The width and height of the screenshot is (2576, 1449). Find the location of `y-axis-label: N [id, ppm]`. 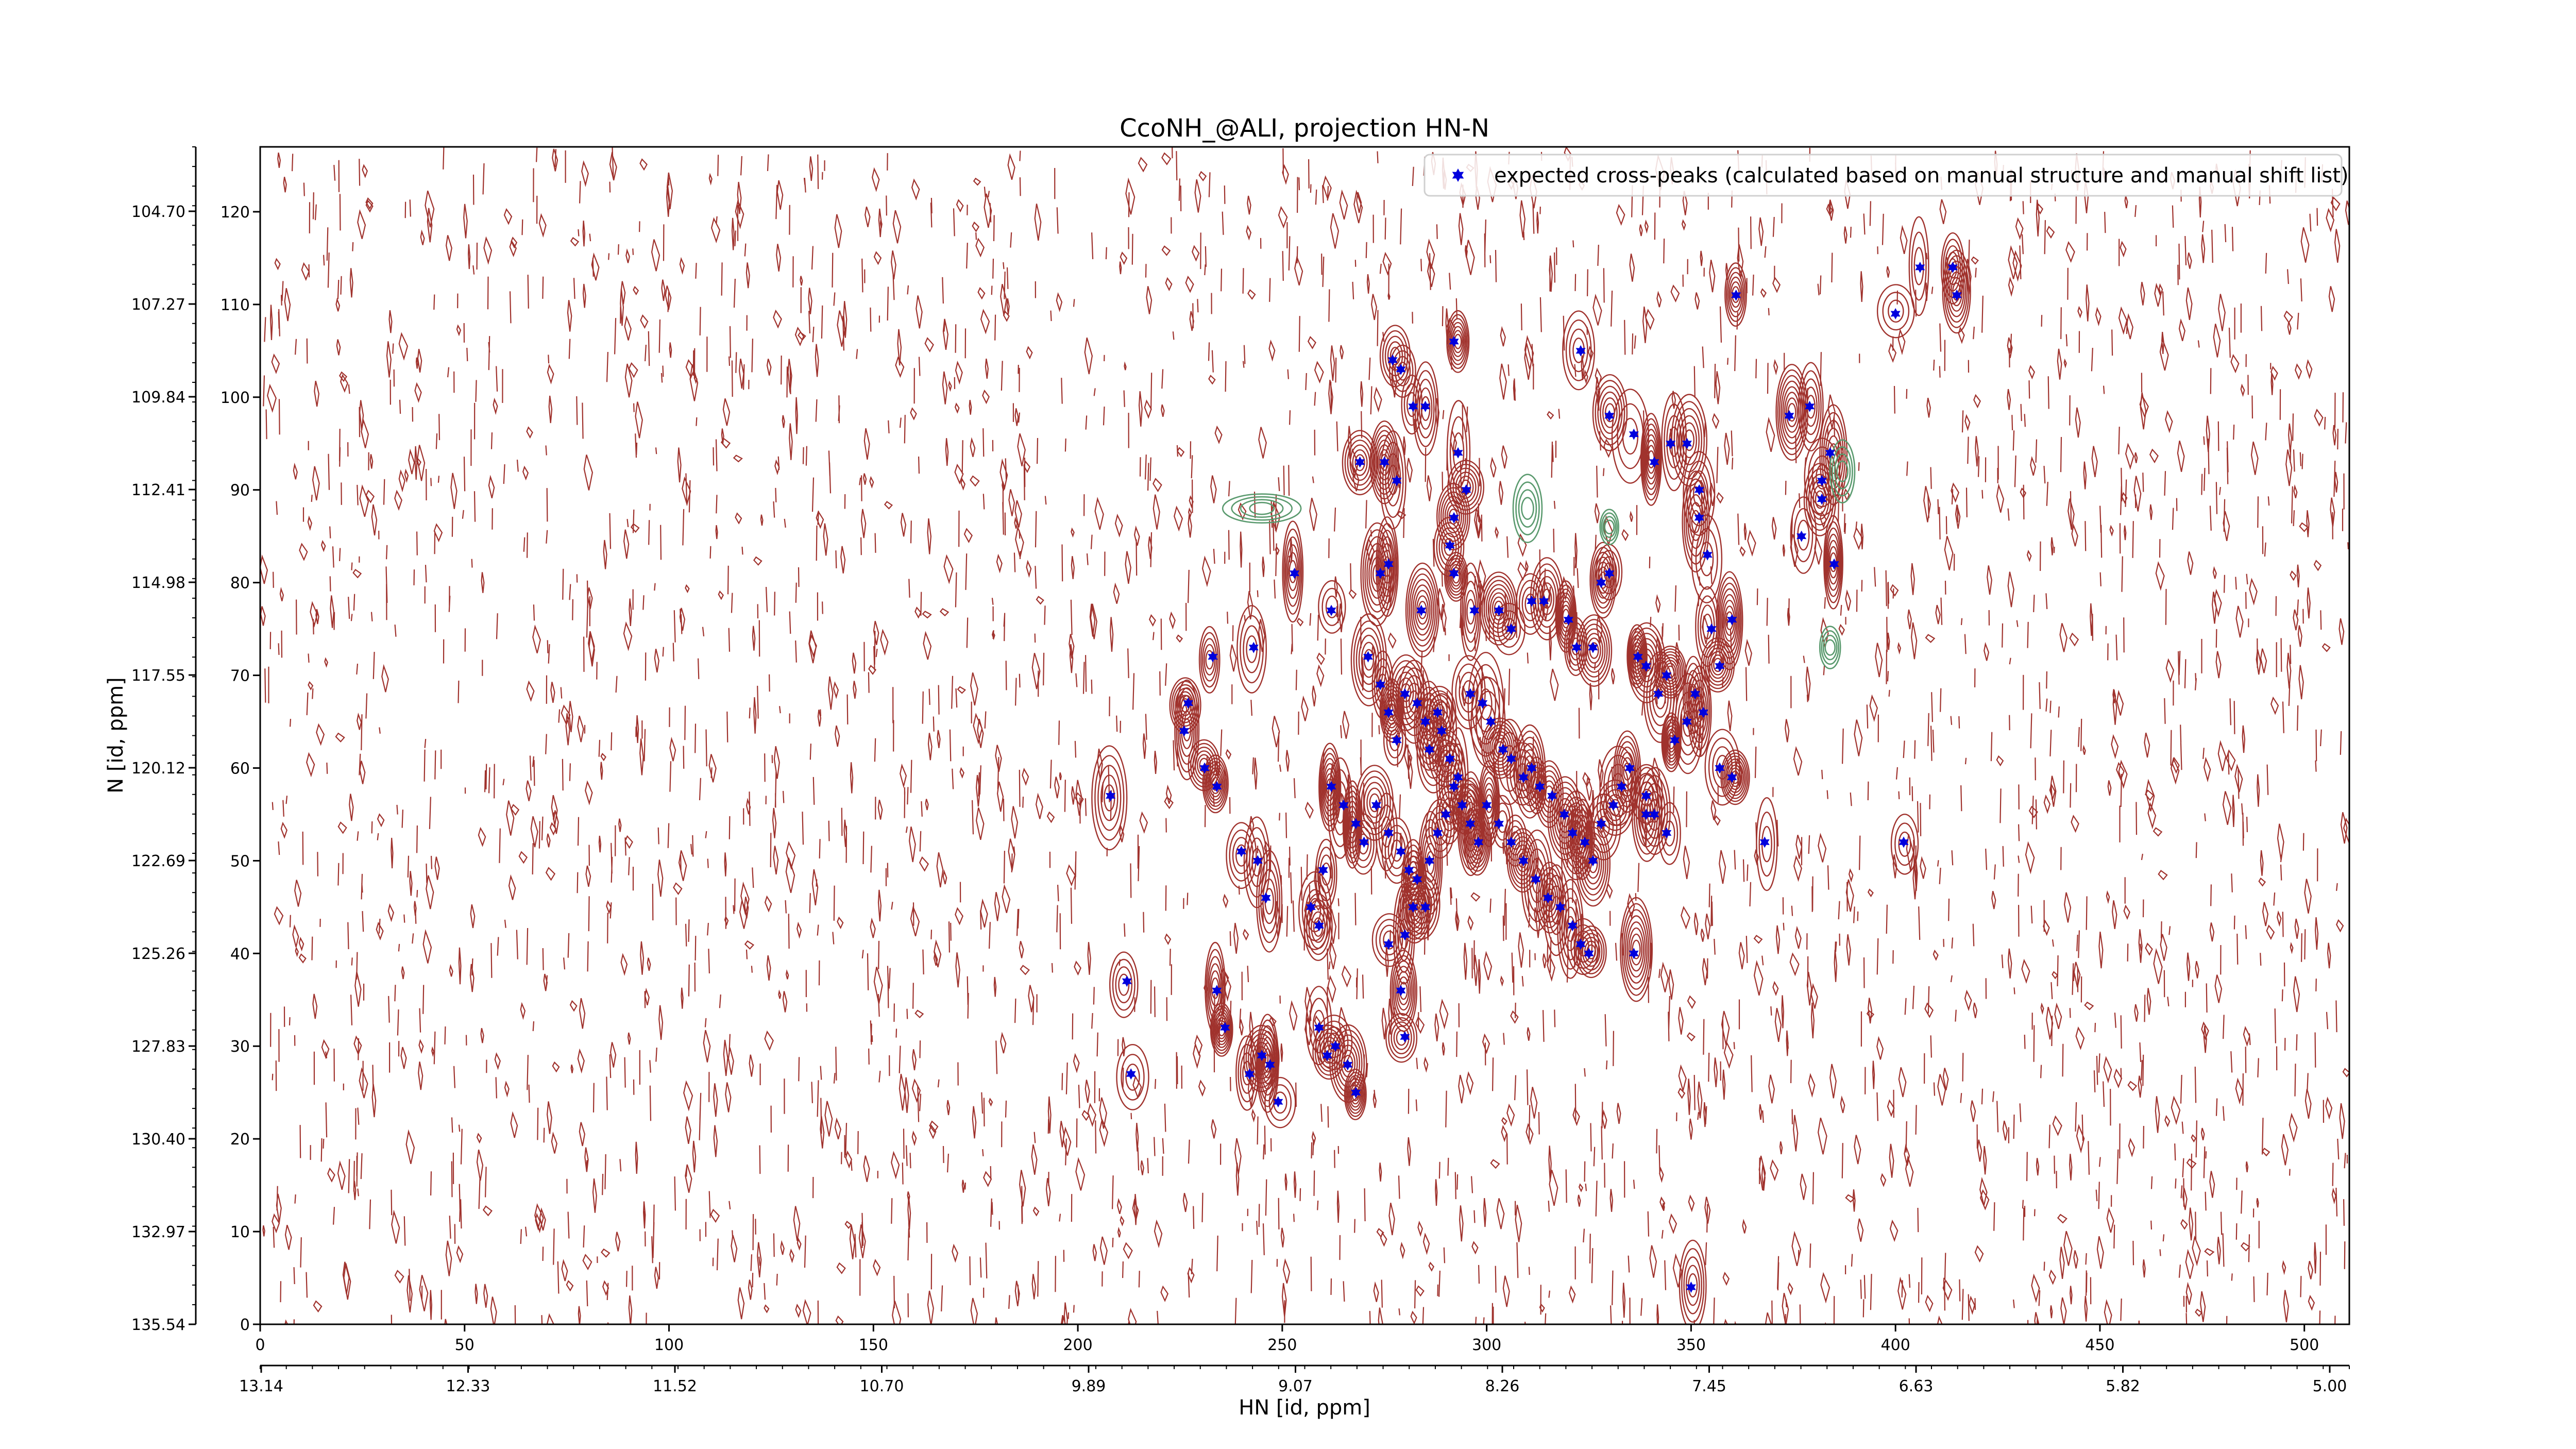

y-axis-label: N [id, ppm] is located at coordinates (116, 735).